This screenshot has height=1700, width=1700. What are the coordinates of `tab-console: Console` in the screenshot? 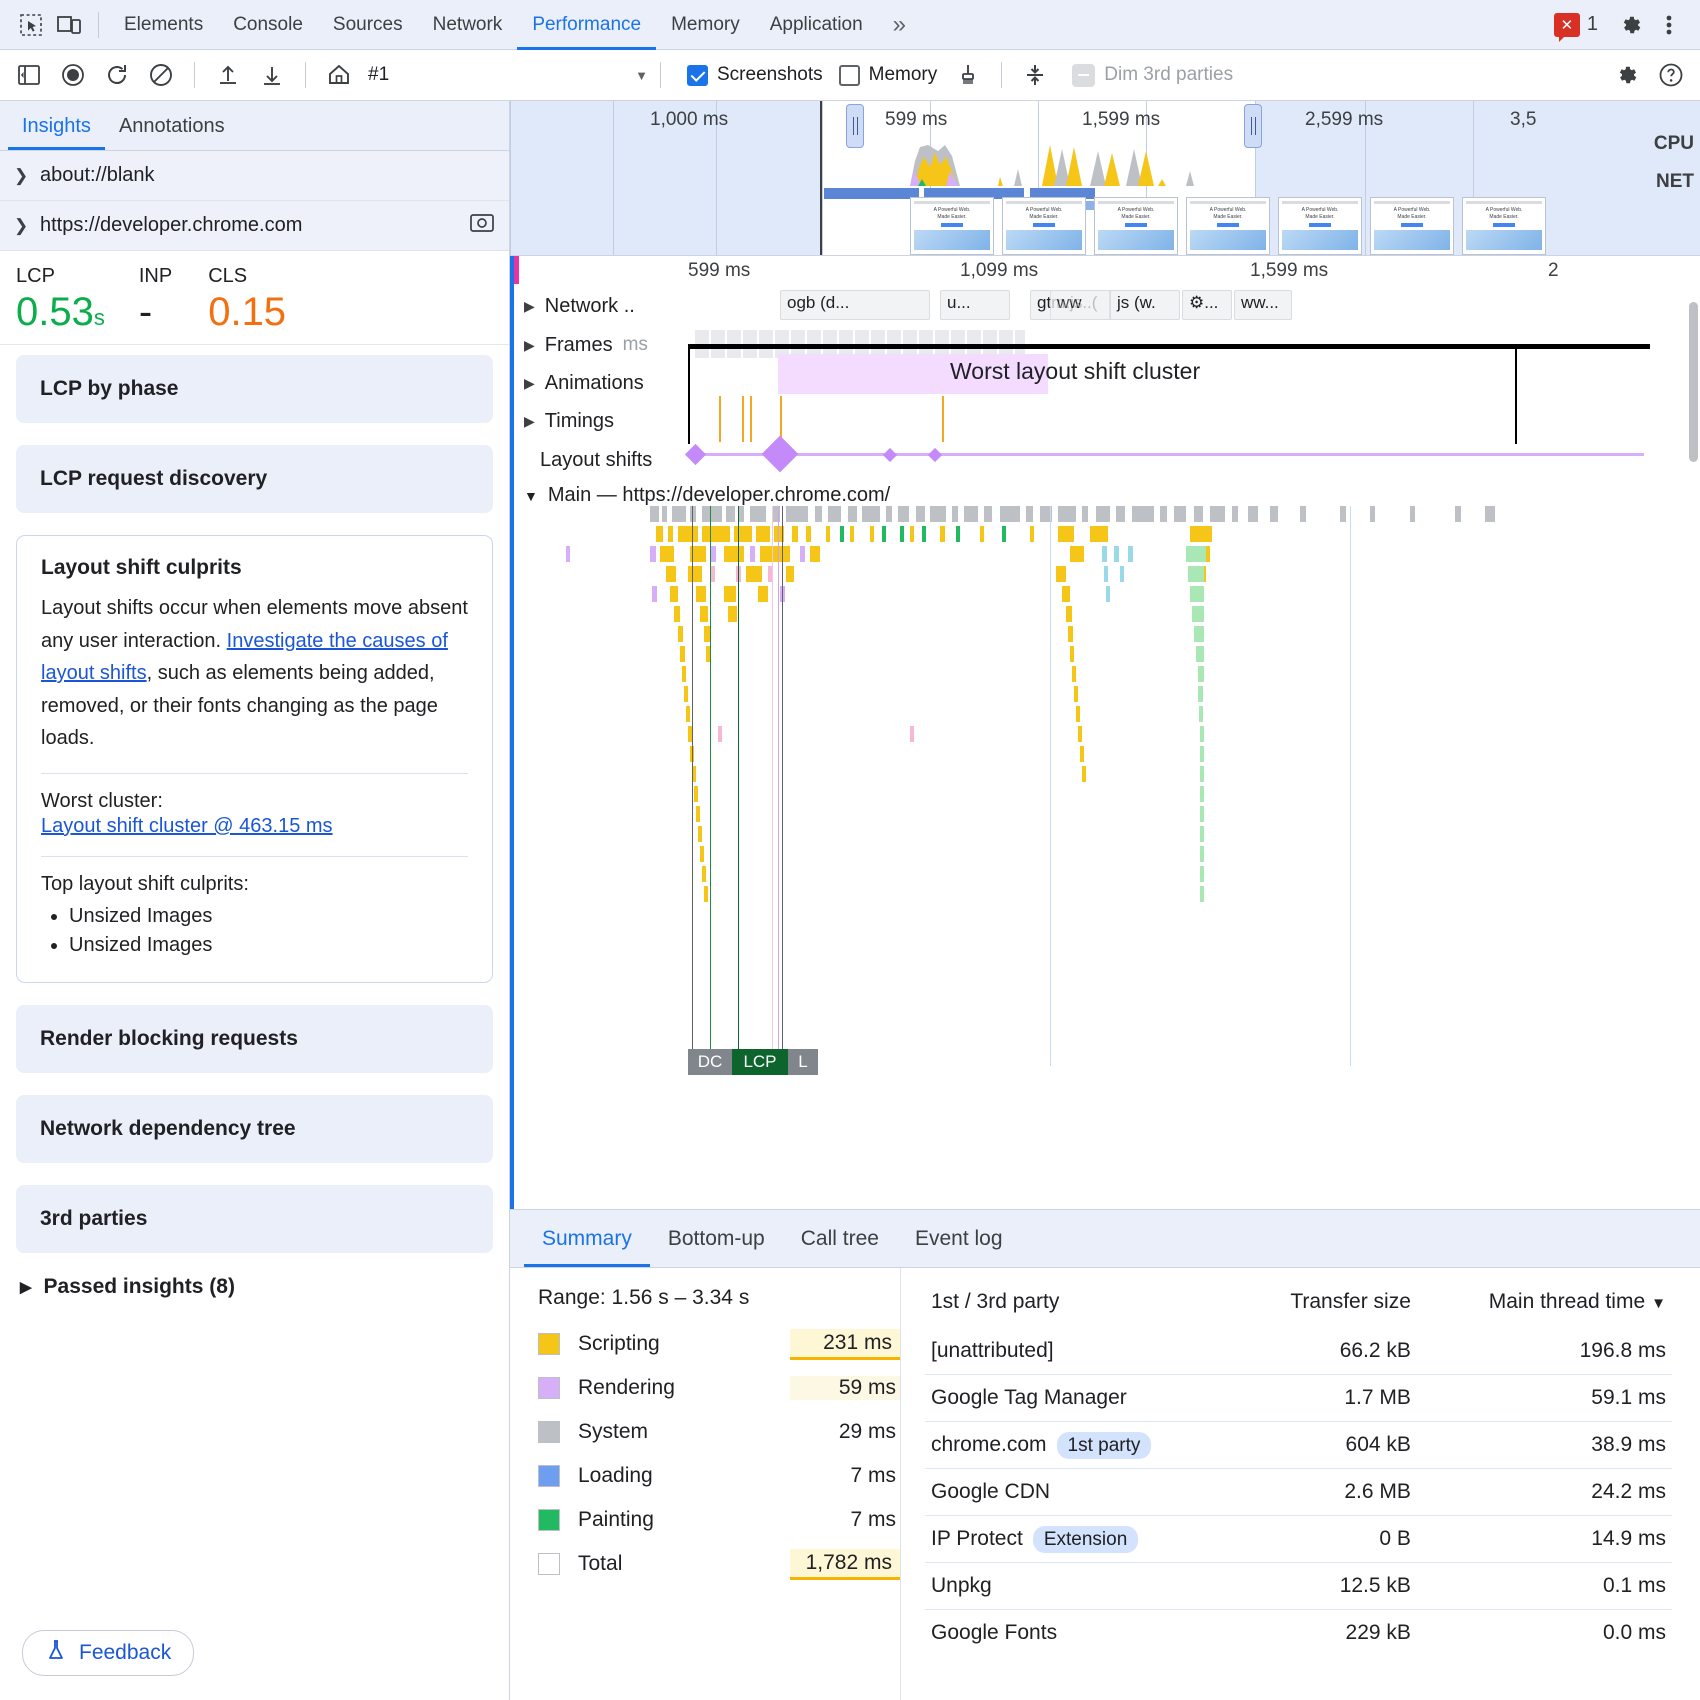 It's located at (268, 24).